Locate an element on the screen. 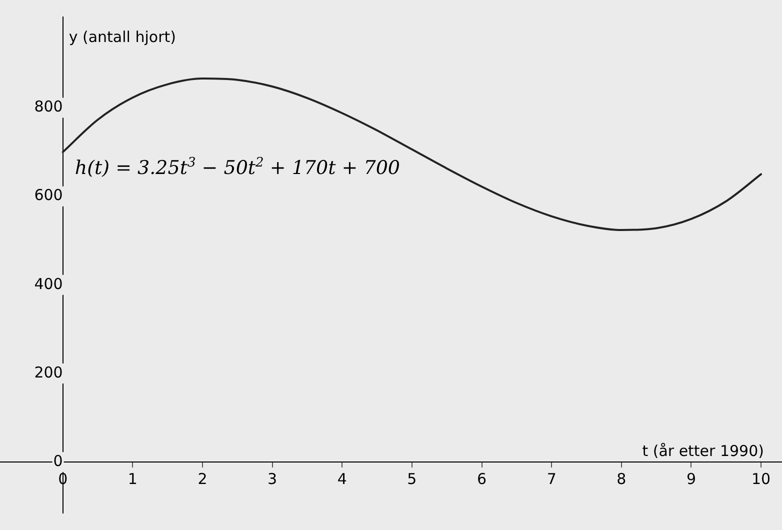 This screenshot has width=782, height=530. y-tick-label: 600 is located at coordinates (48, 195).